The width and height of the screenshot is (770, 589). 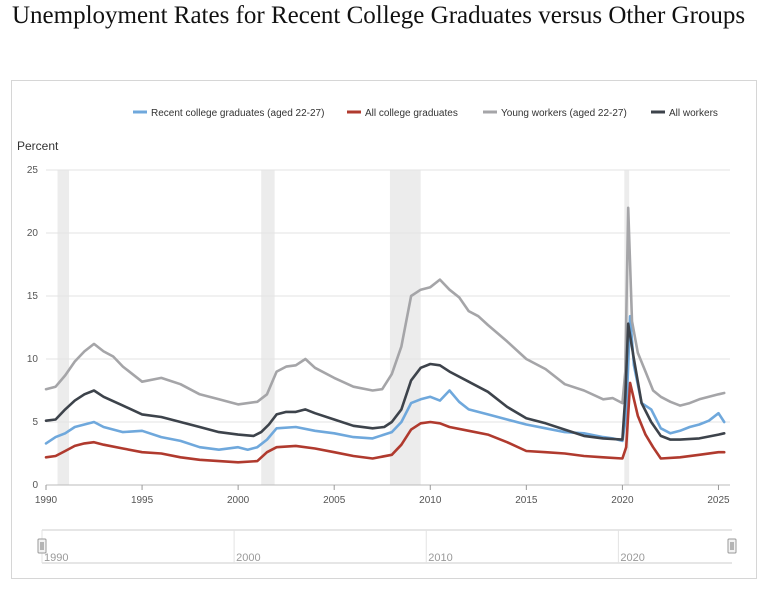 I want to click on navigator-label-1990: 1990, so click(x=56, y=558).